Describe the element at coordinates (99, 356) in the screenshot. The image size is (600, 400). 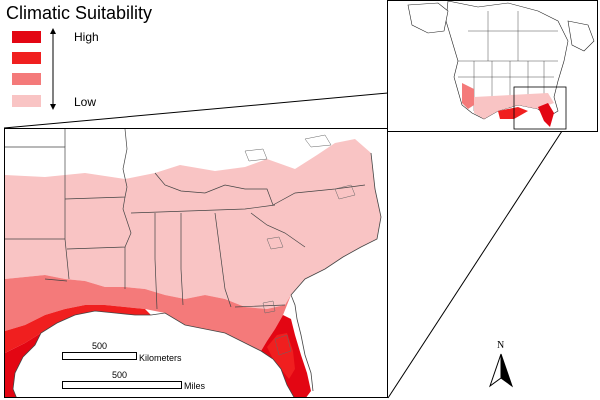
I see `km-scale-bar` at that location.